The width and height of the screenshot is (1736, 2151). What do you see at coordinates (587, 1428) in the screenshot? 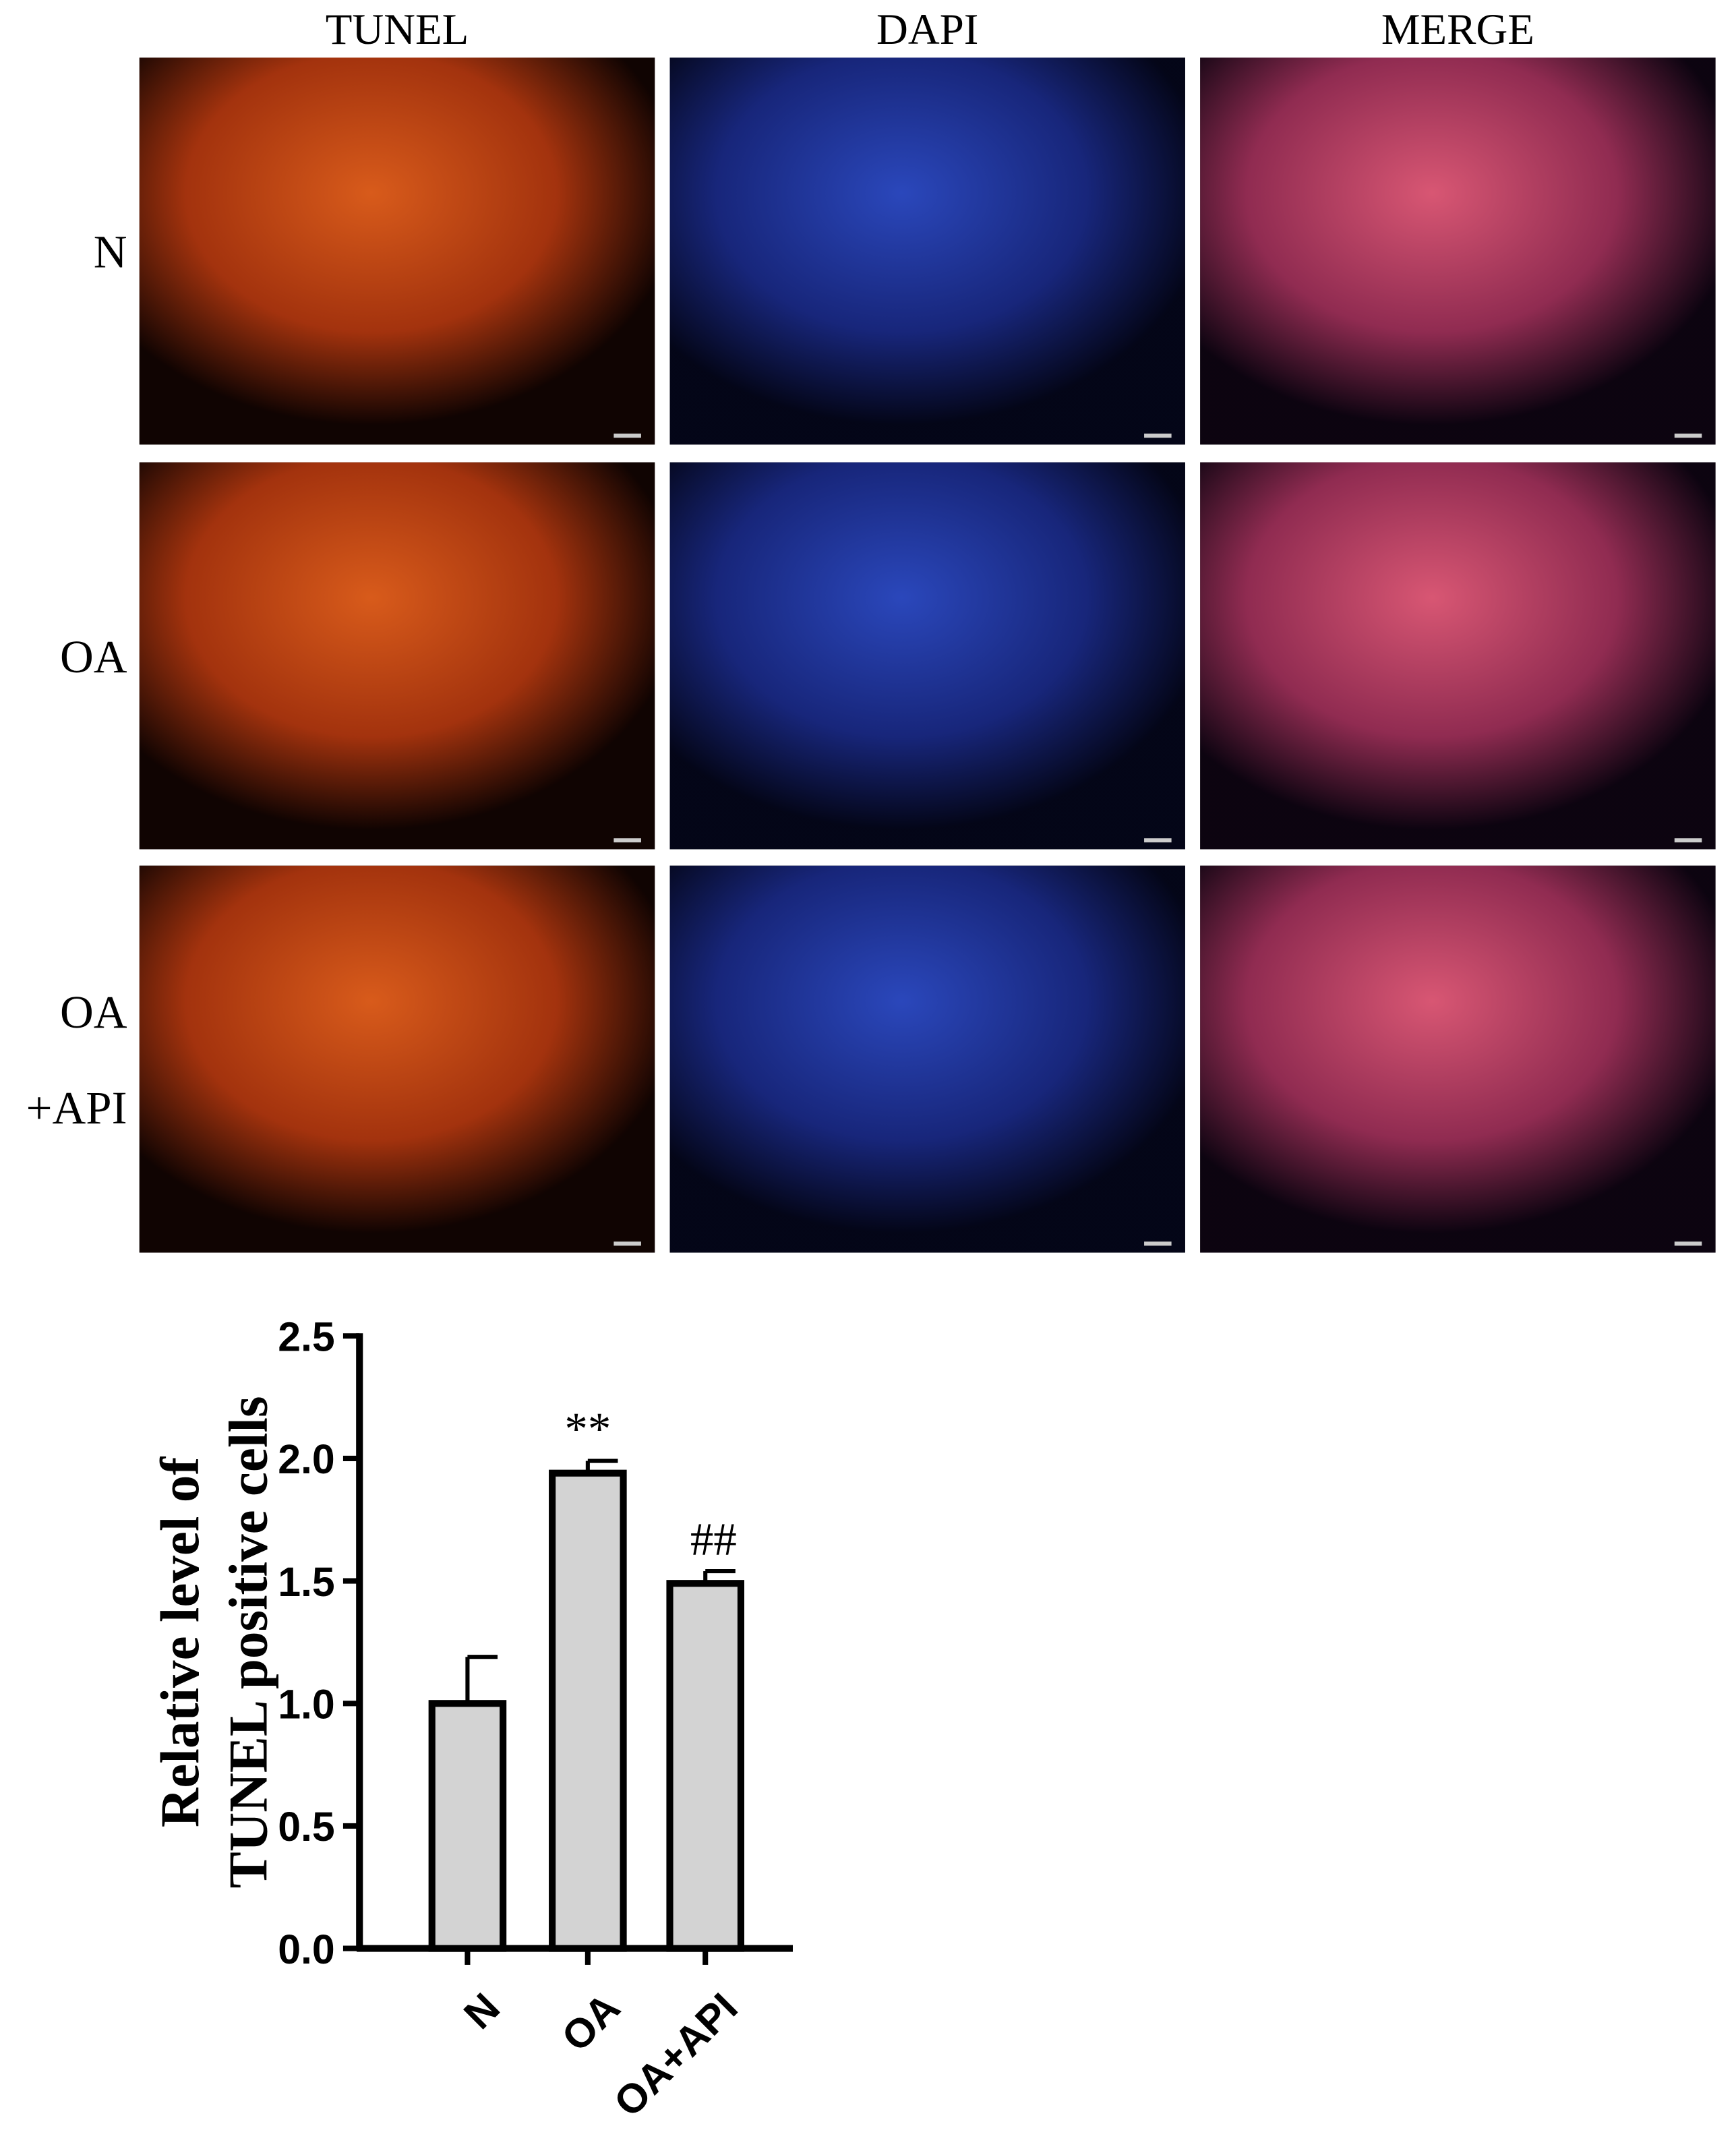
I see `significance-label: **` at bounding box center [587, 1428].